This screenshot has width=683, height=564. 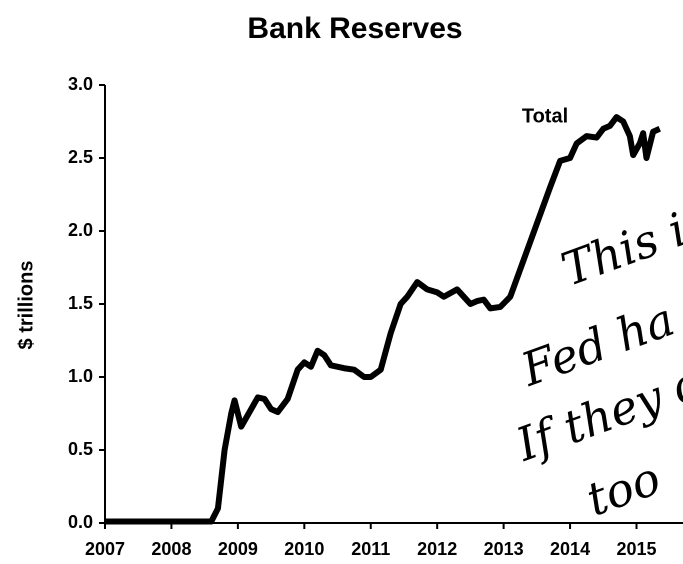 I want to click on x-tick-label: 2009, so click(x=238, y=549).